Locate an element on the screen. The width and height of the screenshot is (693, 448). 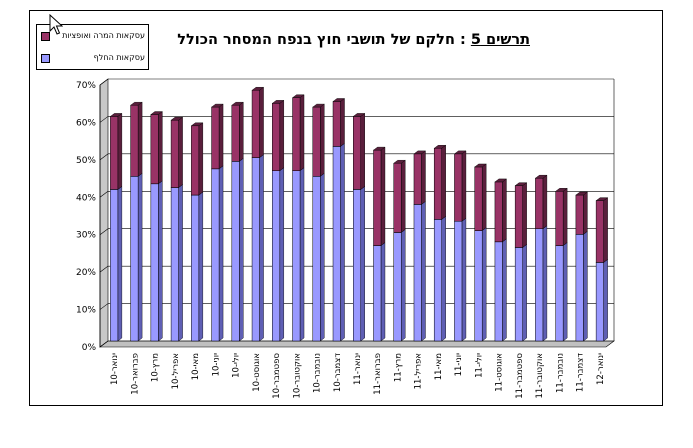
y-tick-label: 60% is located at coordinates (86, 123).